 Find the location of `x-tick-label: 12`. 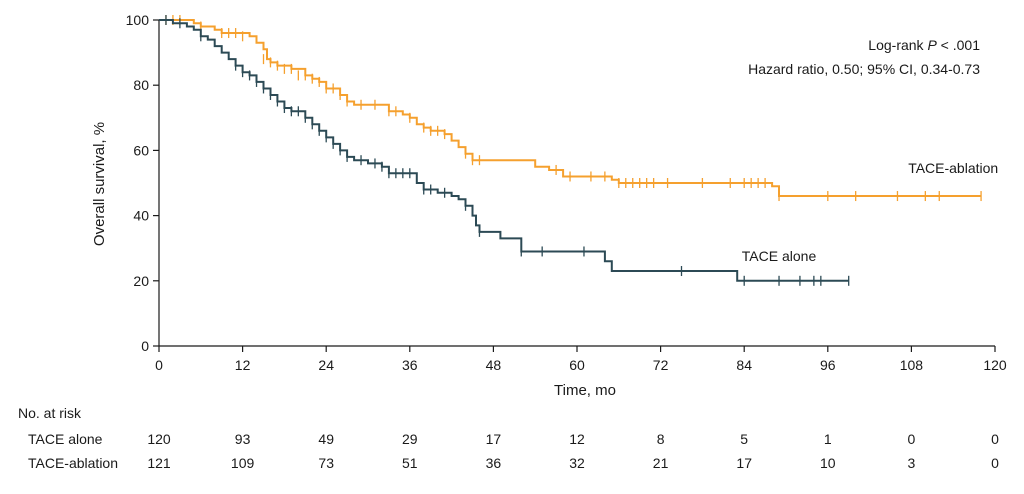

x-tick-label: 12 is located at coordinates (243, 365).